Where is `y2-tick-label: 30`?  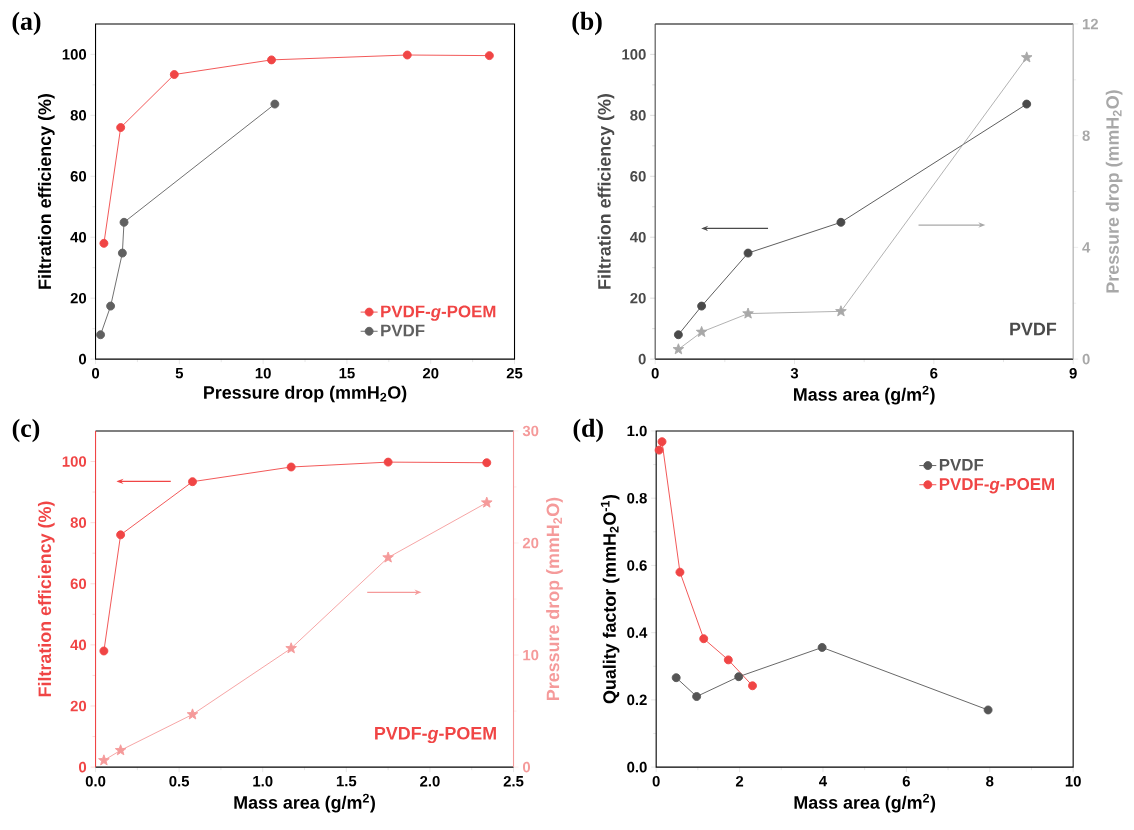
y2-tick-label: 30 is located at coordinates (530, 431).